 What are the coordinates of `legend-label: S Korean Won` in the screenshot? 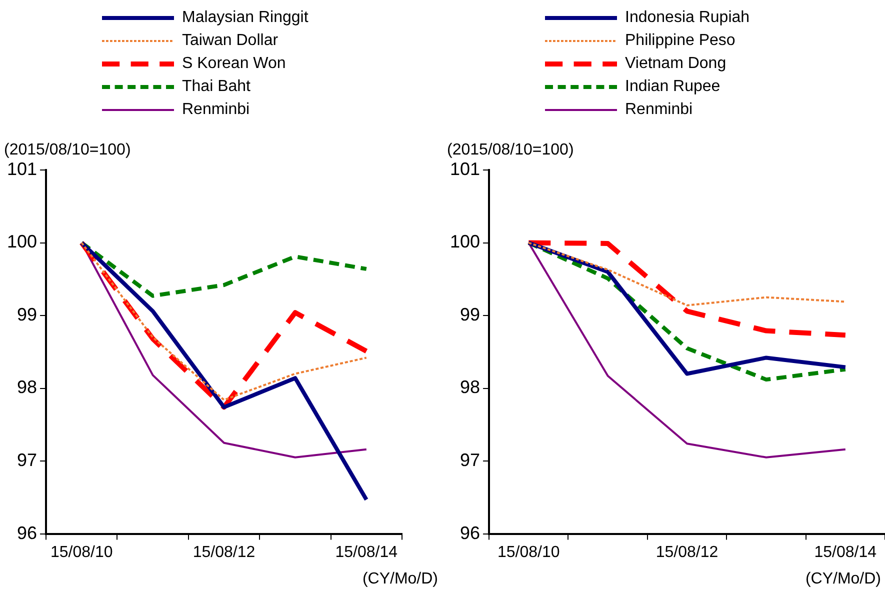 It's located at (234, 63).